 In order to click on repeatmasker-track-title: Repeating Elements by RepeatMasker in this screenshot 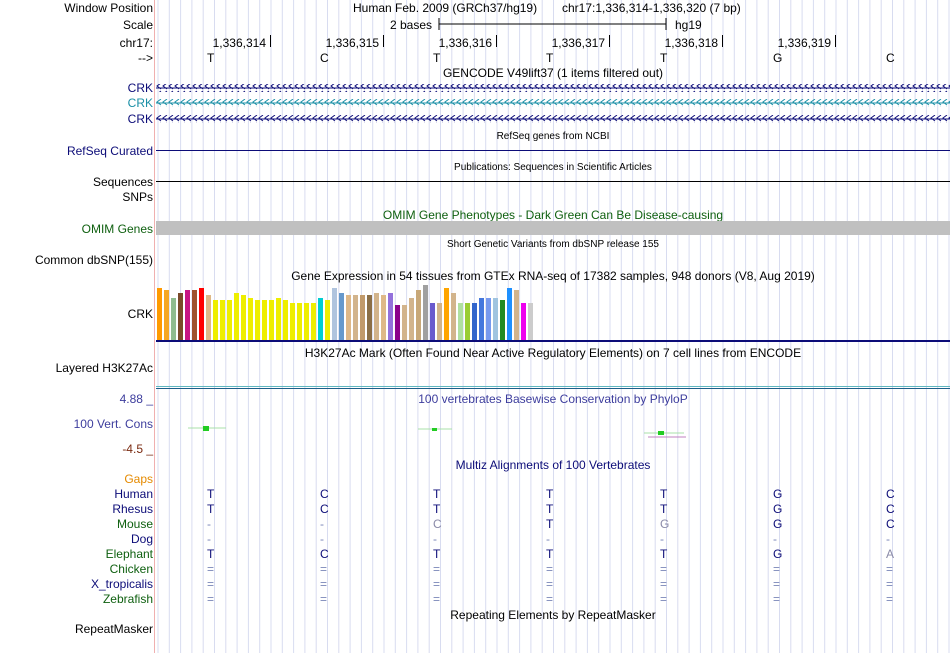, I will do `click(553, 615)`.